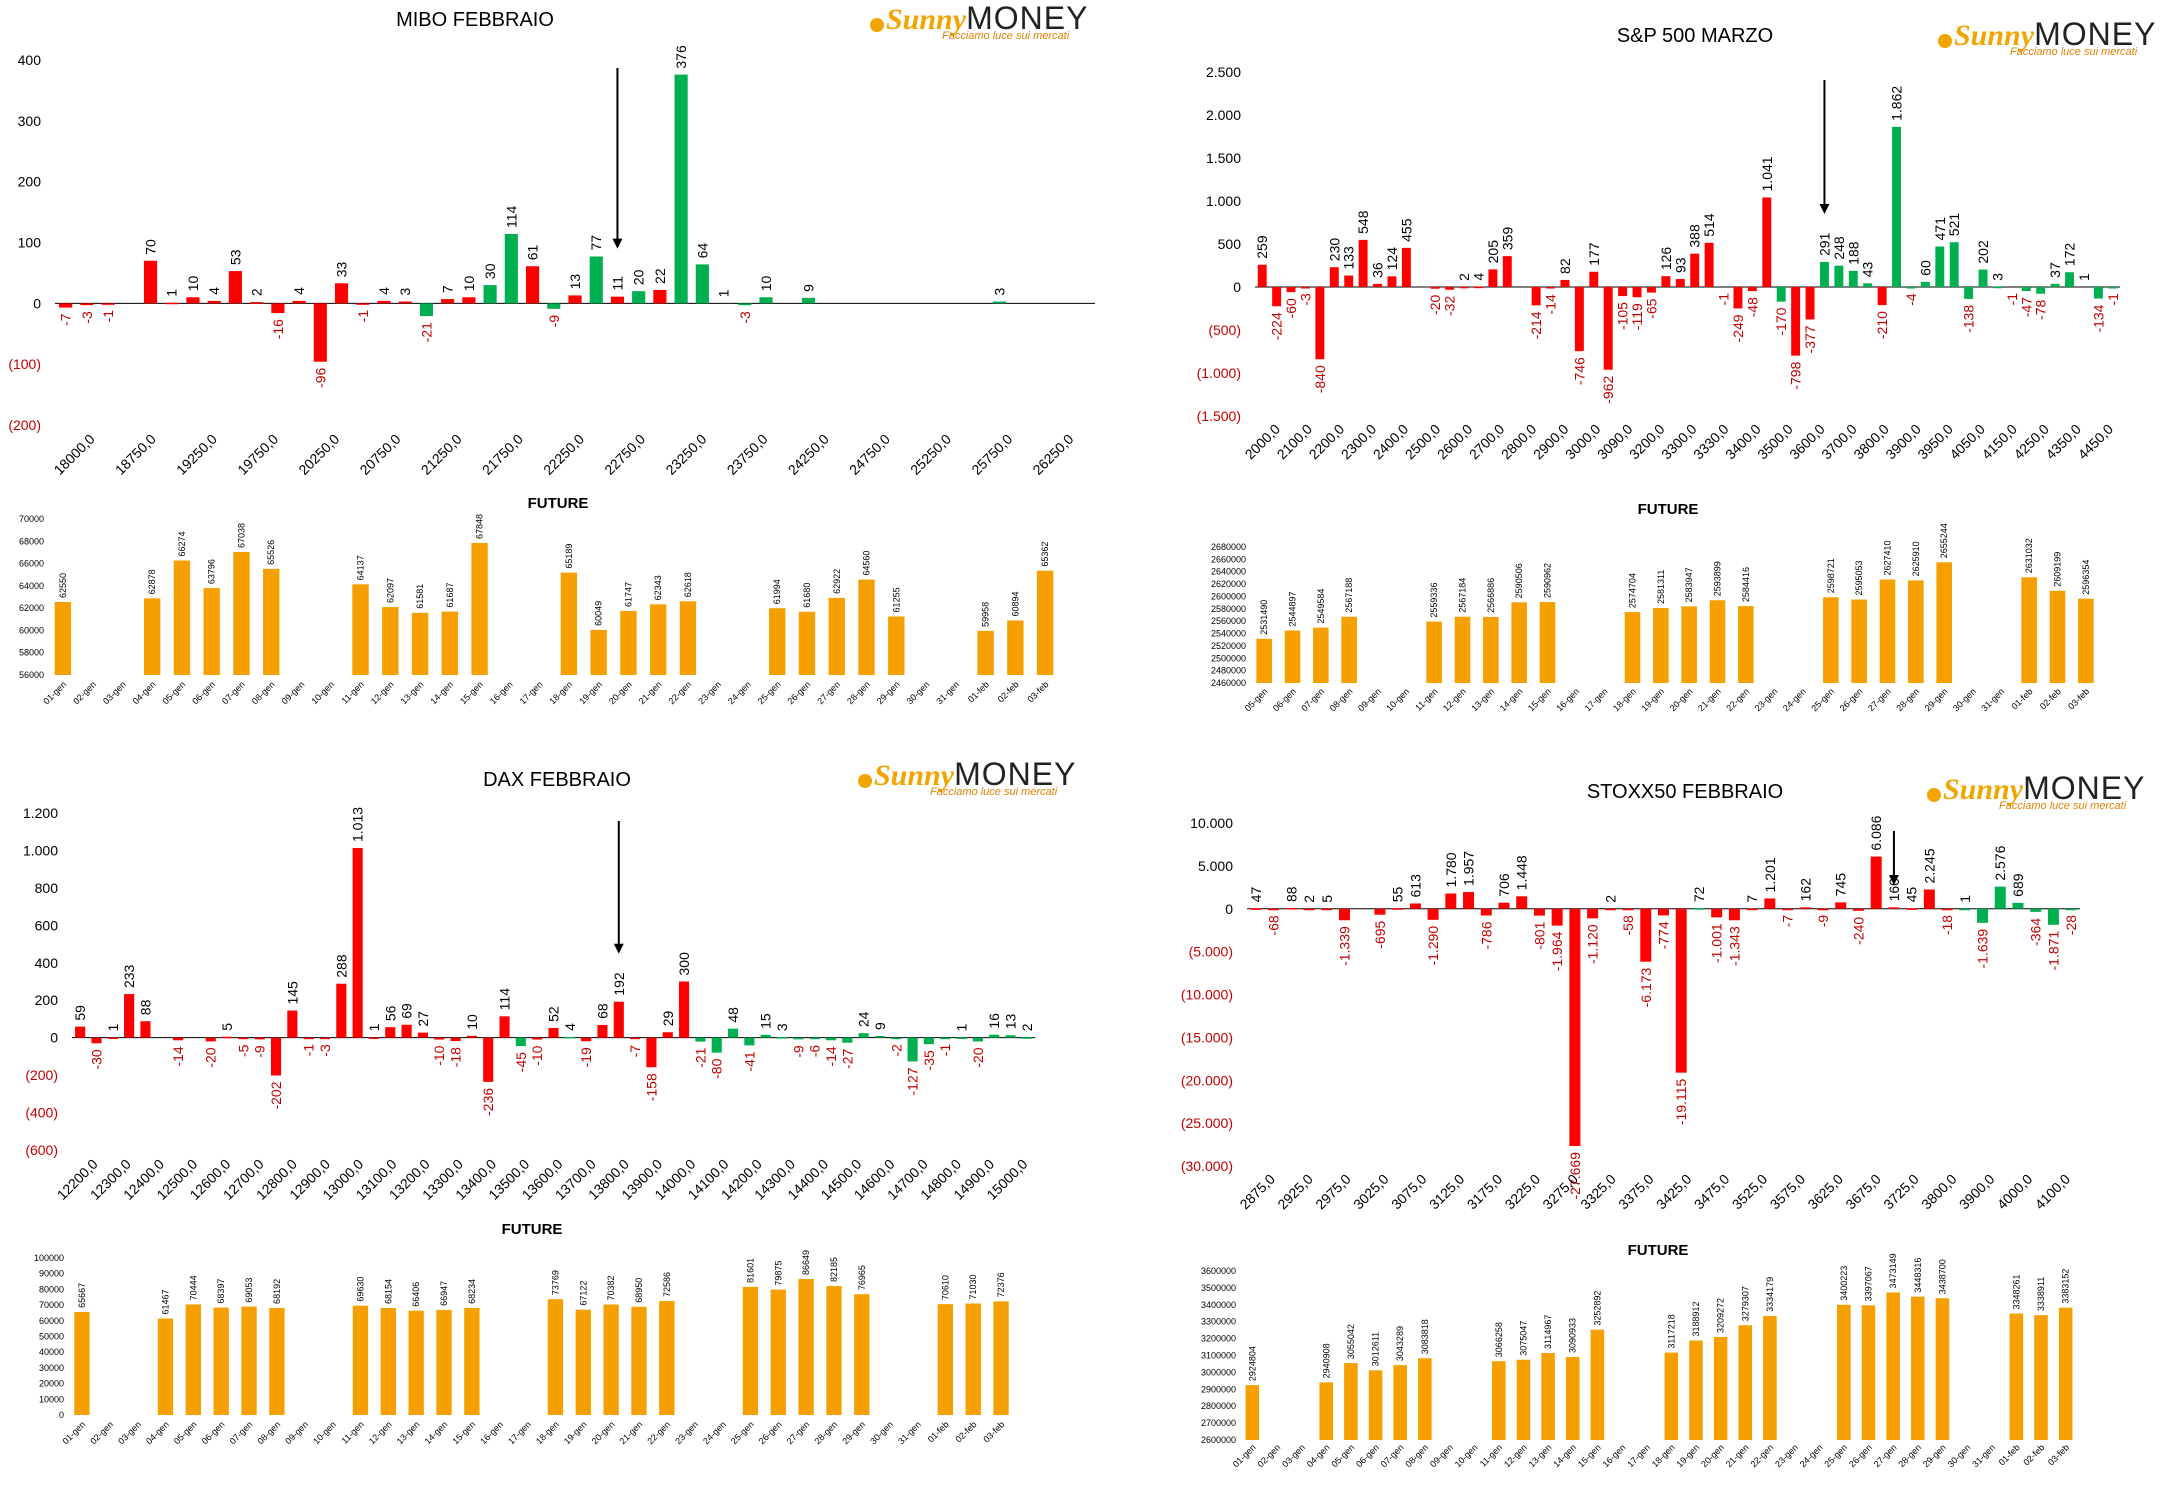 The image size is (2160, 1494). Describe the element at coordinates (1539, 699) in the screenshot. I see `future-date-label: 15-gen` at that location.